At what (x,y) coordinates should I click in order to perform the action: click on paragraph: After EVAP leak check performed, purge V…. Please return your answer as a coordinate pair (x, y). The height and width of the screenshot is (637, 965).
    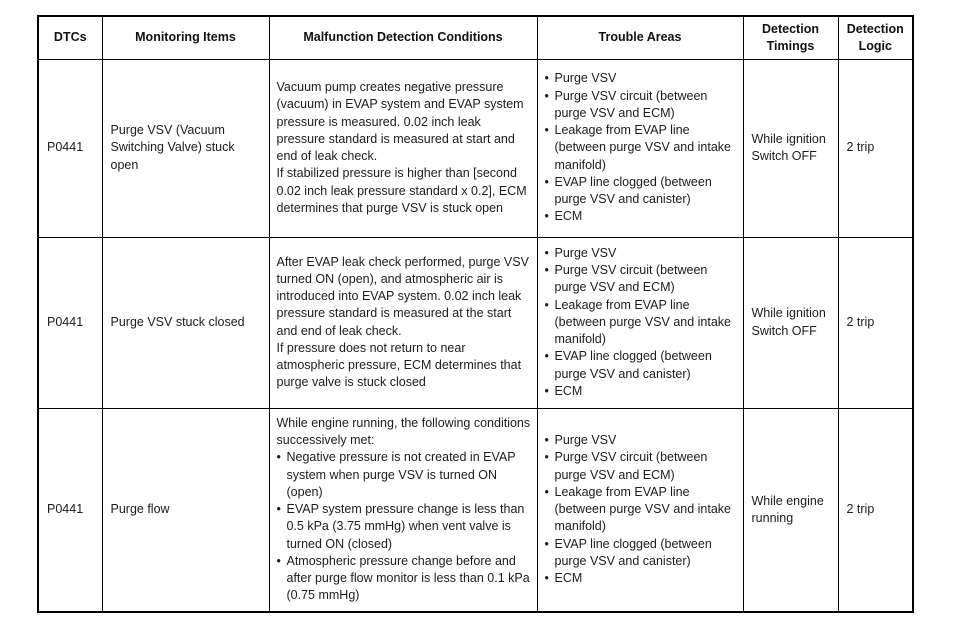
    Looking at the image, I should click on (402, 296).